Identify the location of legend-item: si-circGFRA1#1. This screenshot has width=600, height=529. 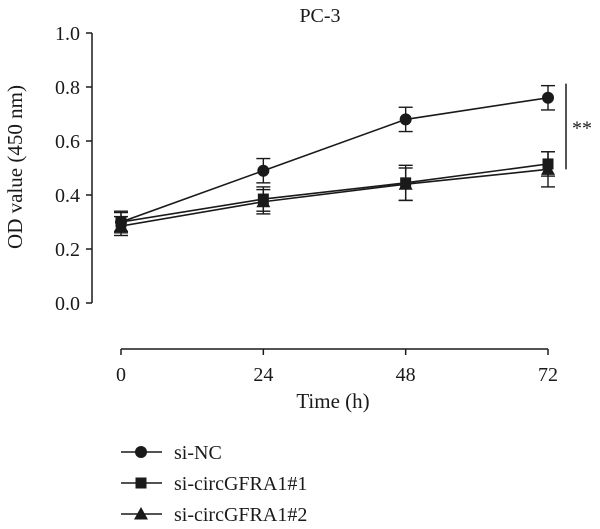
(214, 484).